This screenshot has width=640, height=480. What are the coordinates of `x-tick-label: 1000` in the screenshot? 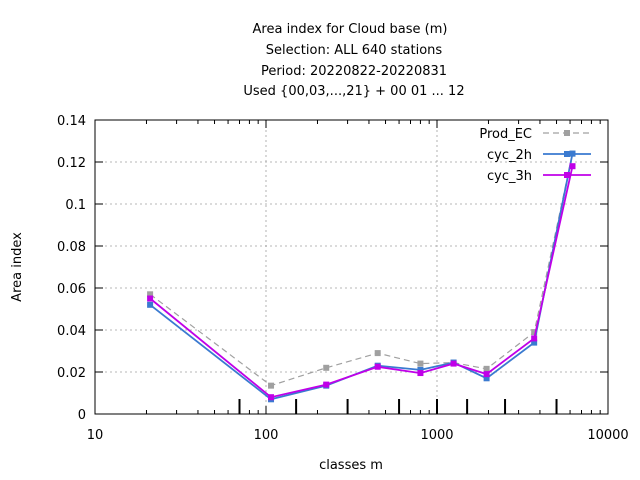 It's located at (436, 435).